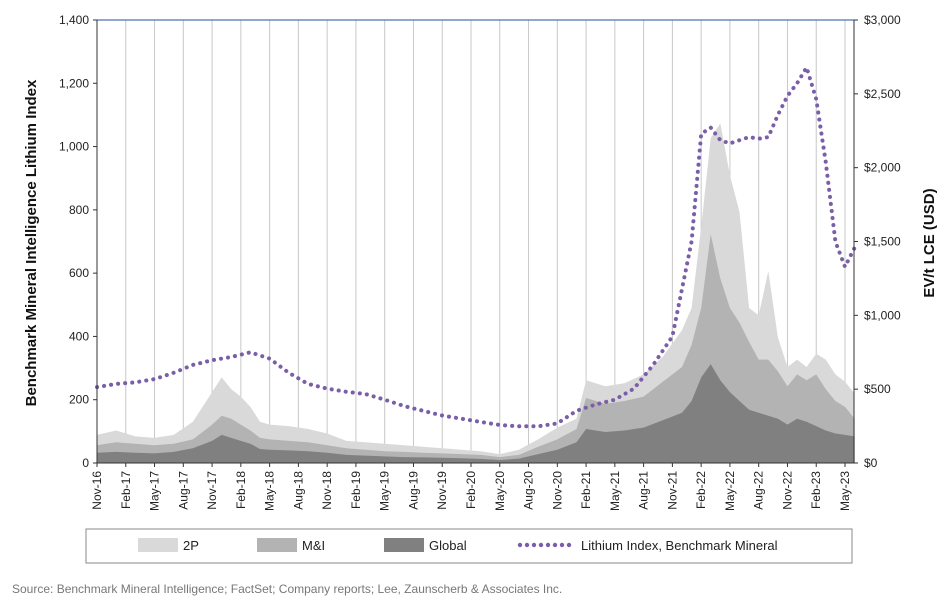  Describe the element at coordinates (476, 413) in the screenshot. I see `area-global` at that location.